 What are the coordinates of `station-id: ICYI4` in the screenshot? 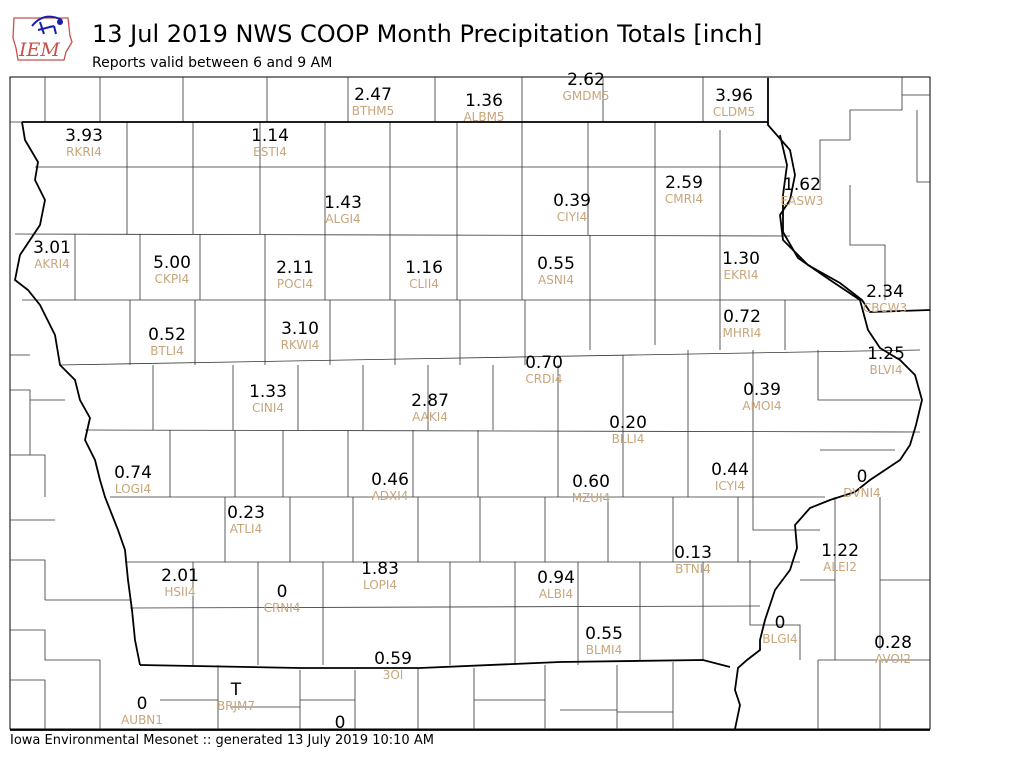 It's located at (730, 486).